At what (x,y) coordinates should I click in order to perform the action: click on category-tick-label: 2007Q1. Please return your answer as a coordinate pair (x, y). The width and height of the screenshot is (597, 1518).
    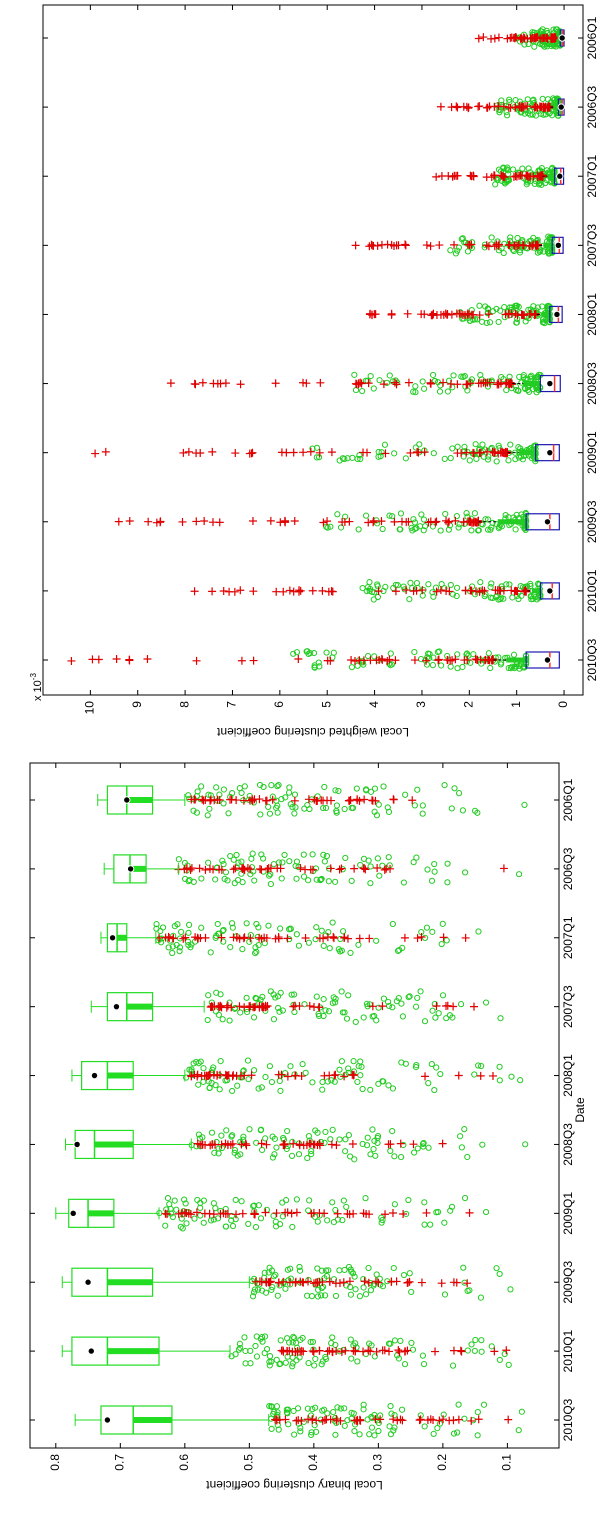
    Looking at the image, I should click on (568, 937).